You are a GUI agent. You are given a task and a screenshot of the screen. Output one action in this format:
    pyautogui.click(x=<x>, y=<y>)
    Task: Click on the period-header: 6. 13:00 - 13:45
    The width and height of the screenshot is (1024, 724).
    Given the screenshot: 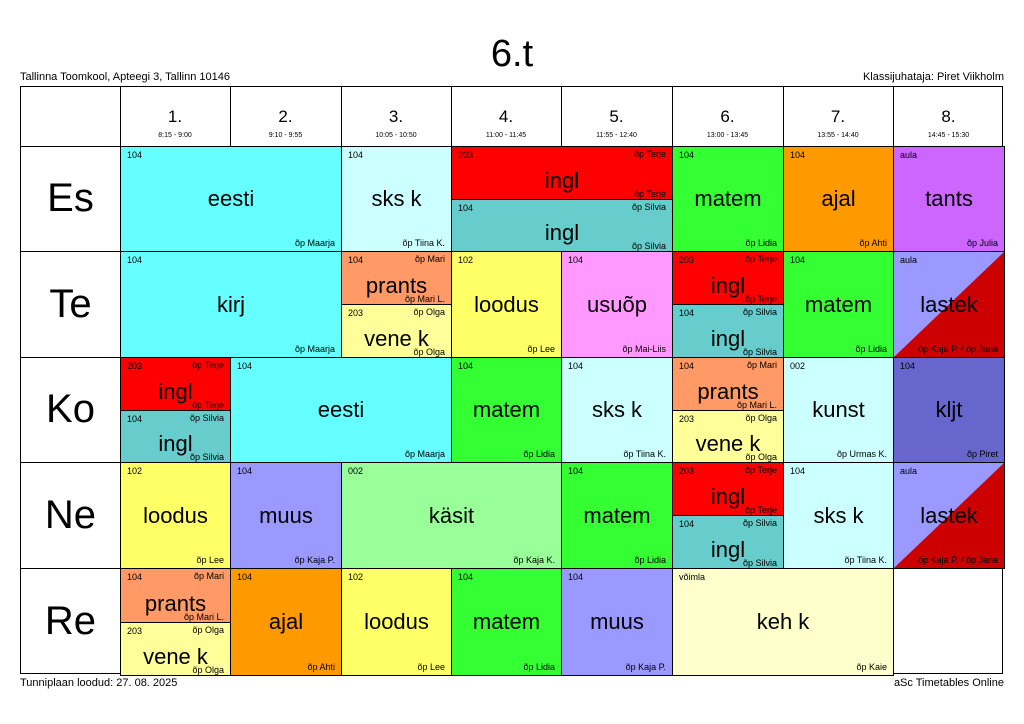 What is the action you would take?
    pyautogui.click(x=727, y=116)
    